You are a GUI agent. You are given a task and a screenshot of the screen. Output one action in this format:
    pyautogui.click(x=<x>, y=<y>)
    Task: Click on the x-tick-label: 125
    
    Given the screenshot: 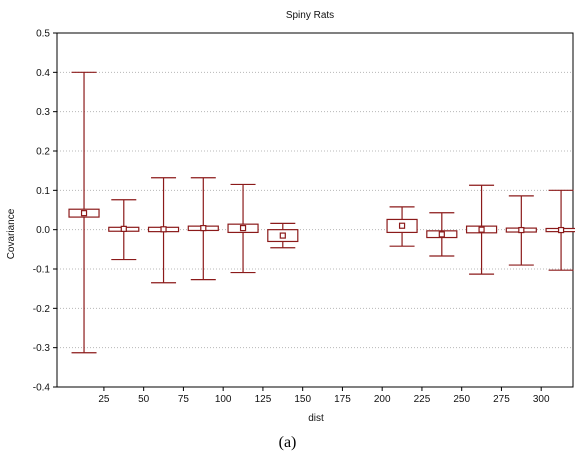 What is the action you would take?
    pyautogui.click(x=263, y=399)
    